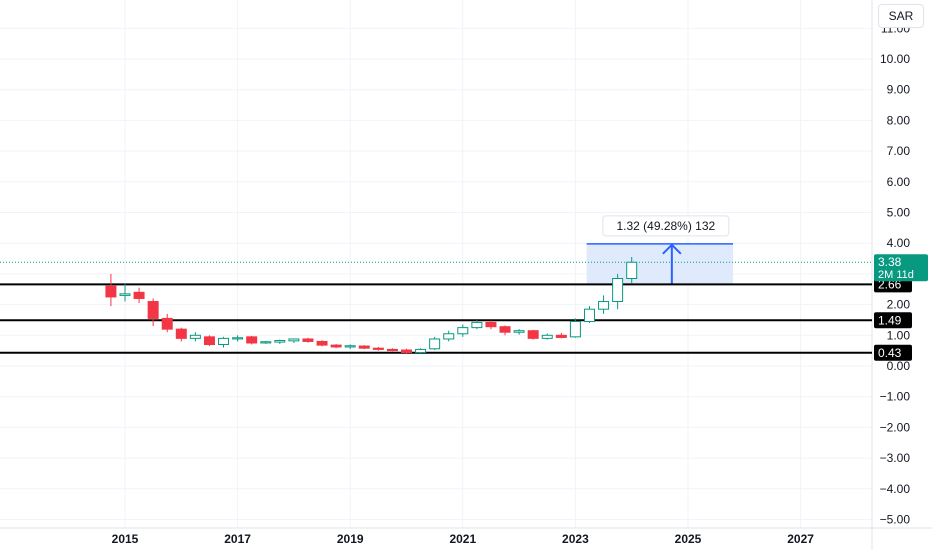 This screenshot has width=932, height=555. I want to click on y-tick-label: 2.00, so click(899, 305).